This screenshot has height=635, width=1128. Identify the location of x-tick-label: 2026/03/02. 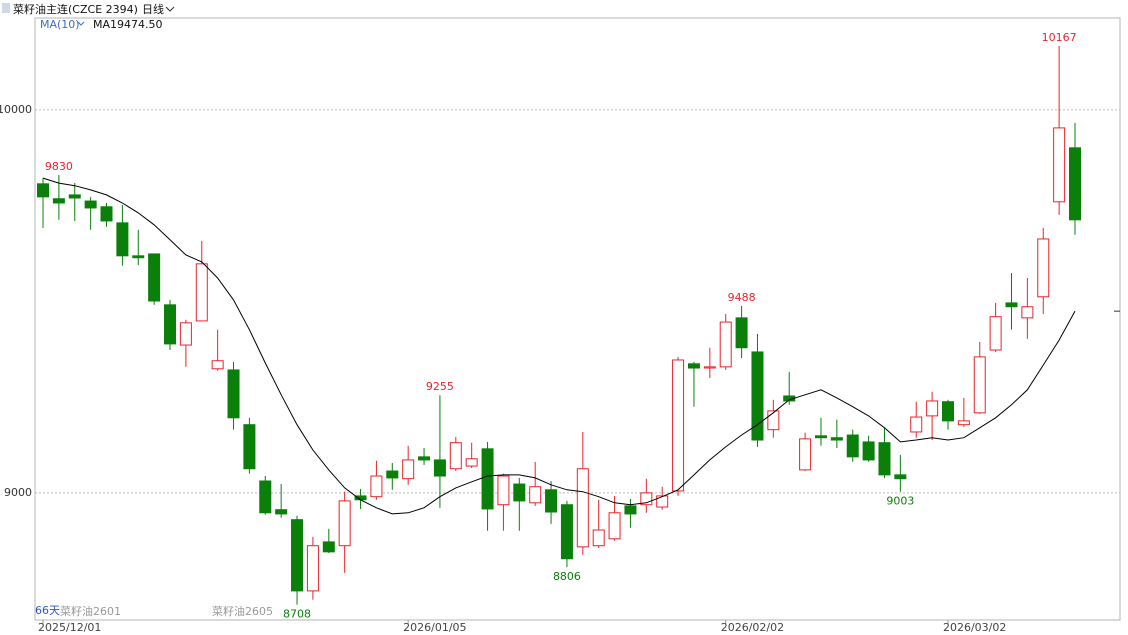
(974, 627).